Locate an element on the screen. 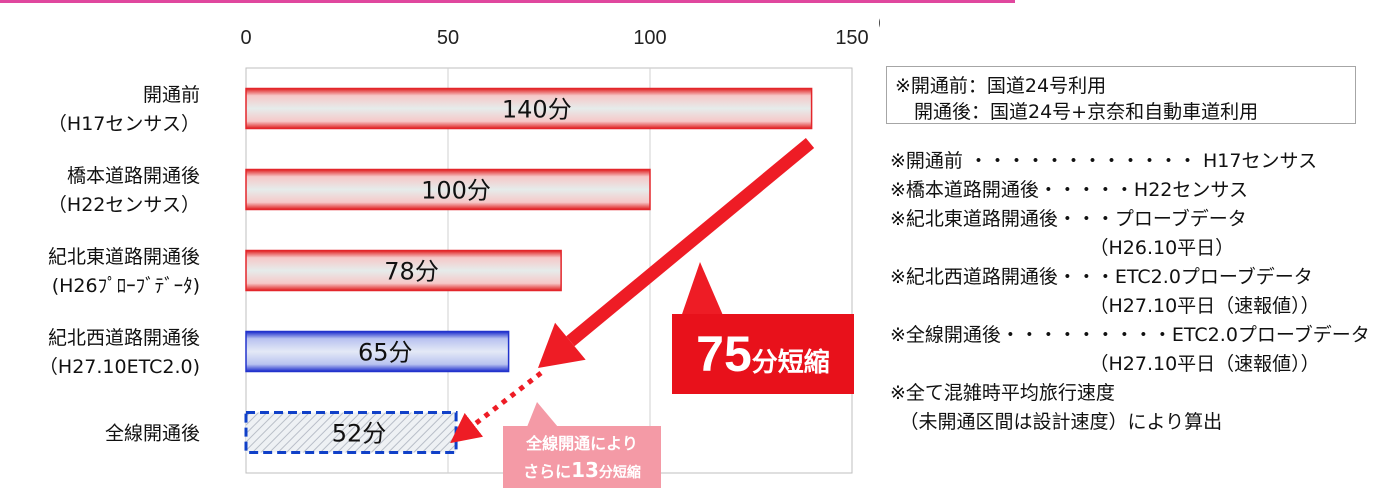  x-tick-label: 0 is located at coordinates (245, 38).